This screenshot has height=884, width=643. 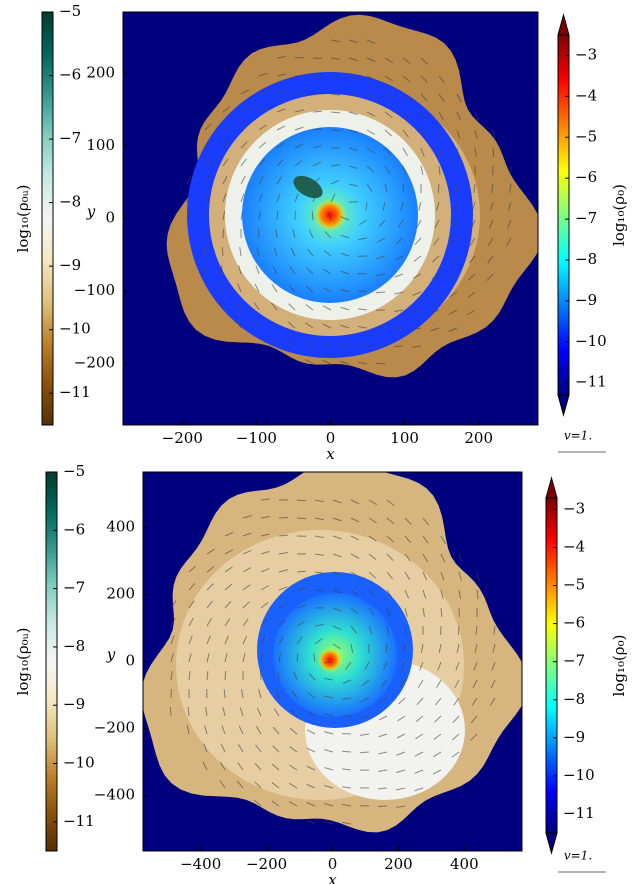 What do you see at coordinates (619, 666) in the screenshot?
I see `colorbar-label: log₁₀(ρ₀)` at bounding box center [619, 666].